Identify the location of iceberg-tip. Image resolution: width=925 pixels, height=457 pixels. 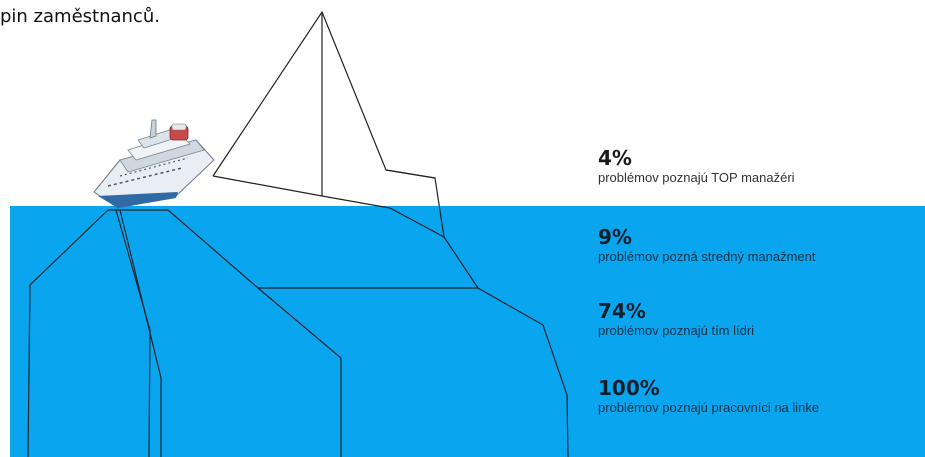
(328, 124).